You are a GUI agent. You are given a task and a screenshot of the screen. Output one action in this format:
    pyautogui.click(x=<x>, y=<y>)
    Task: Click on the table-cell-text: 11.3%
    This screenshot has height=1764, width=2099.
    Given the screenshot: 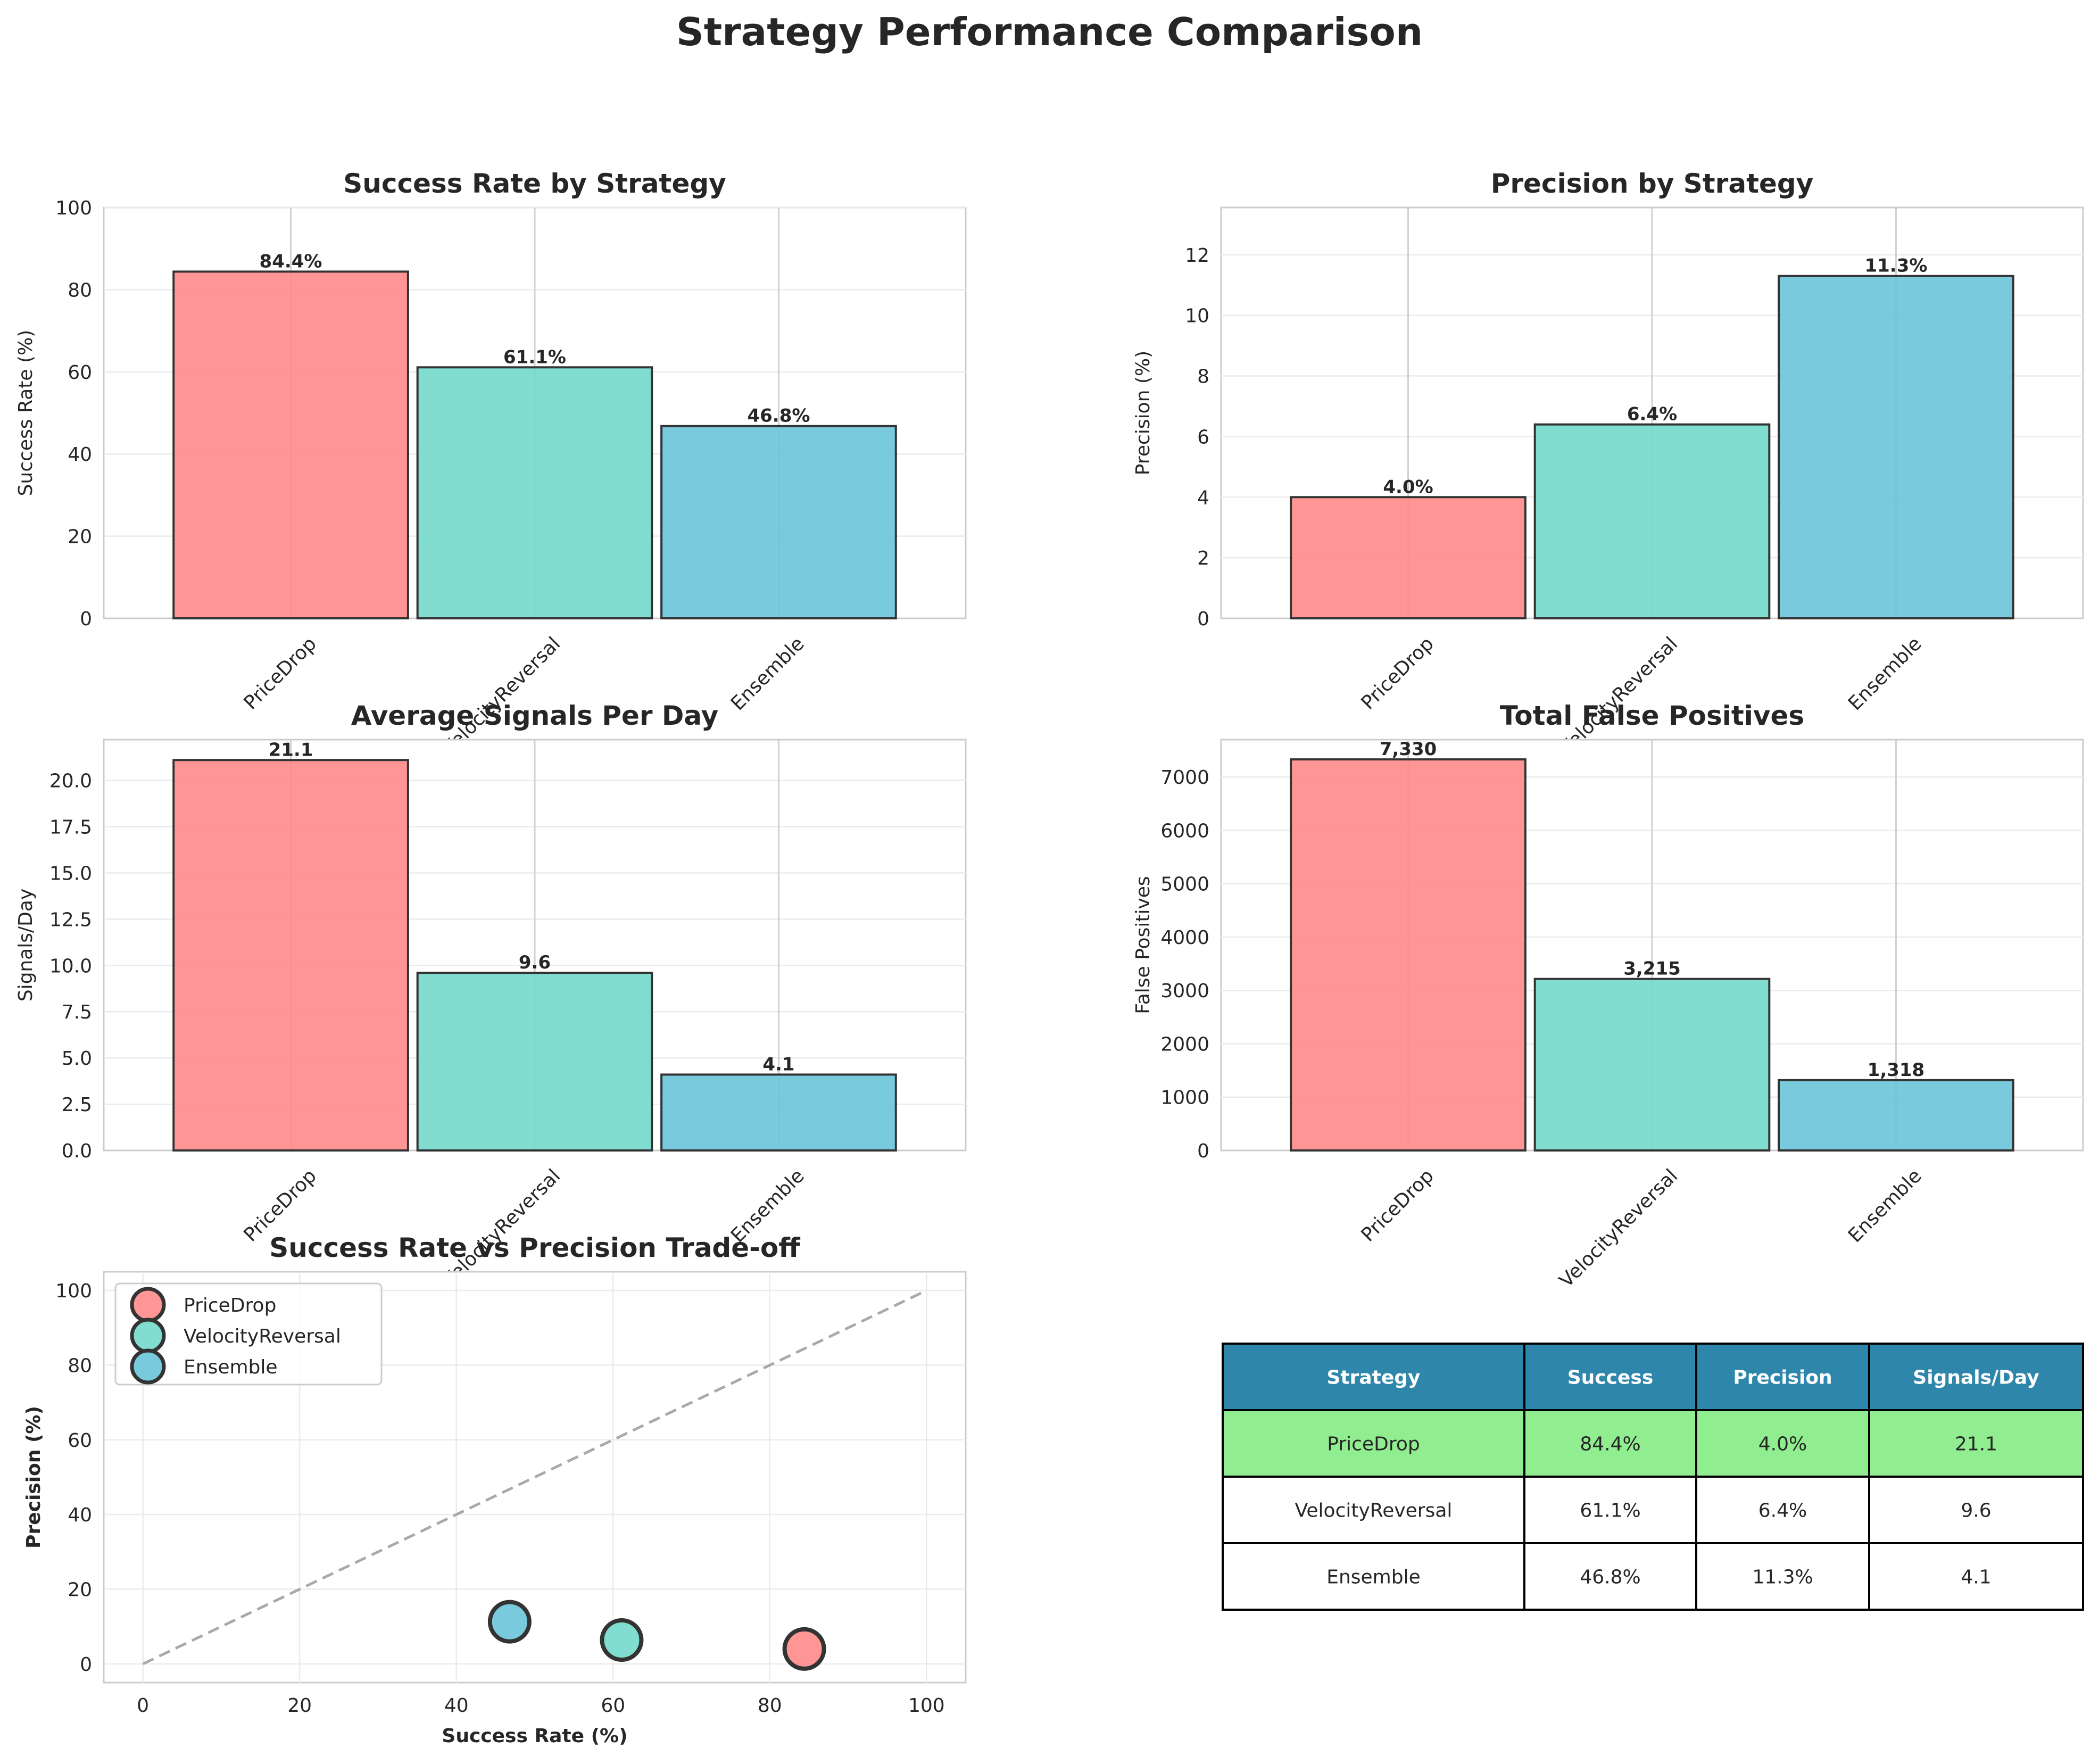 What is the action you would take?
    pyautogui.click(x=1782, y=1577)
    